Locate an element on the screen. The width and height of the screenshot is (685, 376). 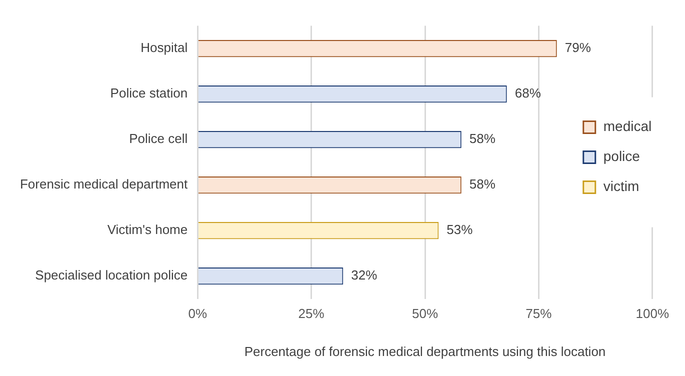
data-label: 32% is located at coordinates (364, 275).